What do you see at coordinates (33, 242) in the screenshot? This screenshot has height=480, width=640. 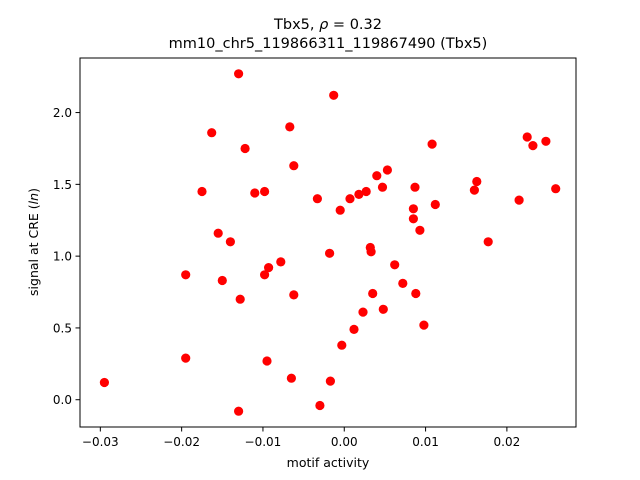 I see `y-axis-label: signal at CRE (ln)` at bounding box center [33, 242].